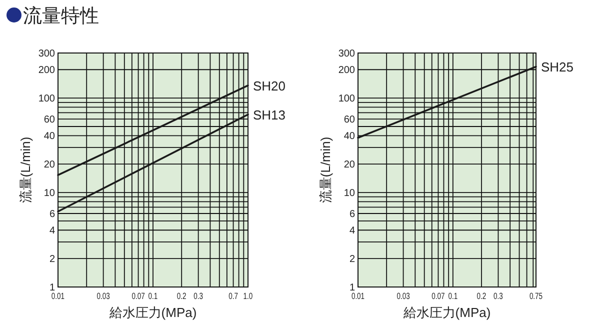  Describe the element at coordinates (61, 16) in the screenshot. I see `chart-title: 流量特性` at that location.